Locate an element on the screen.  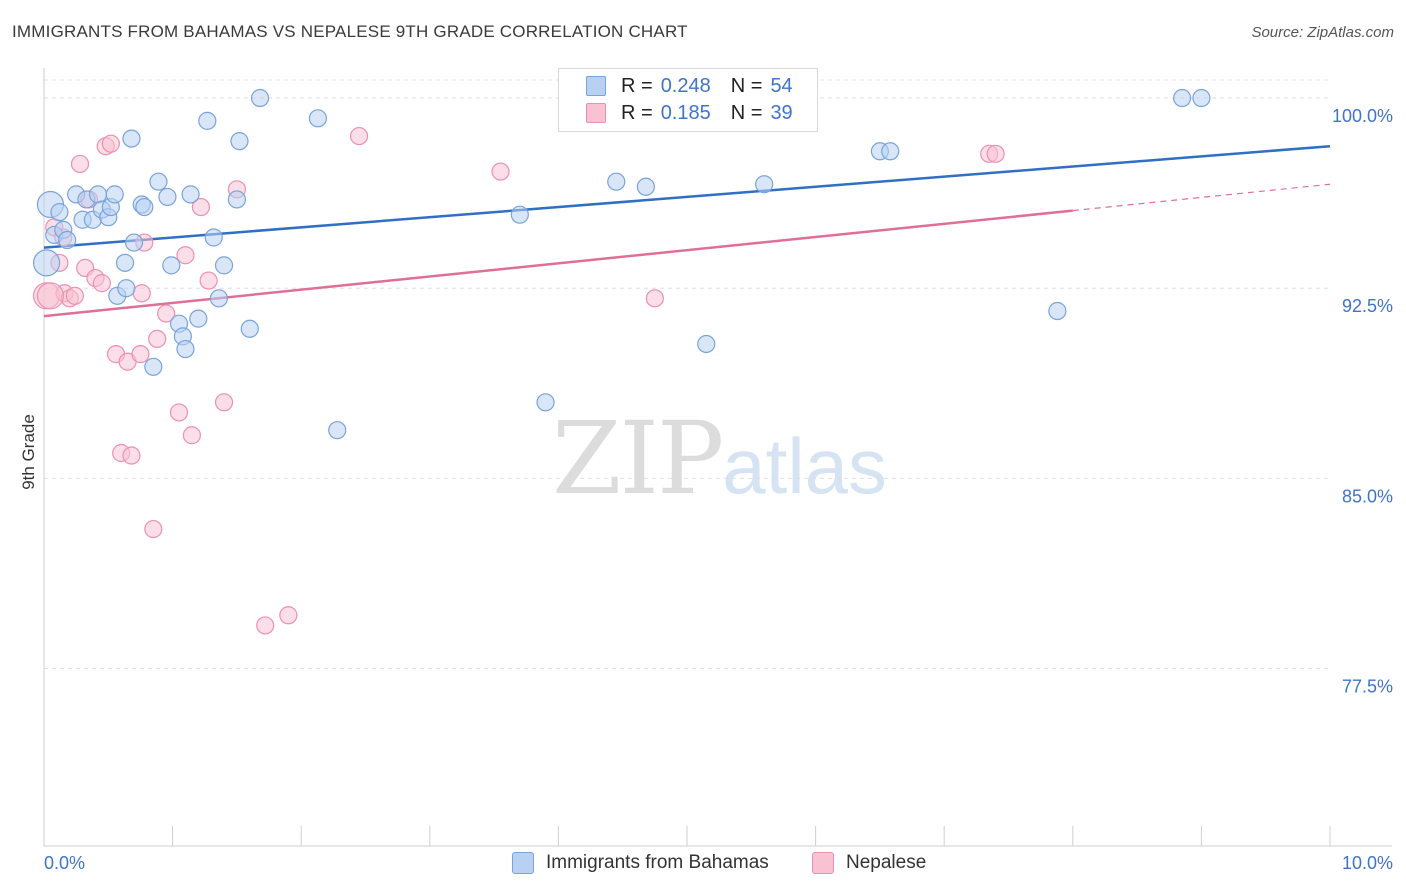
y-tick-label: 77.5% is located at coordinates (1367, 687).